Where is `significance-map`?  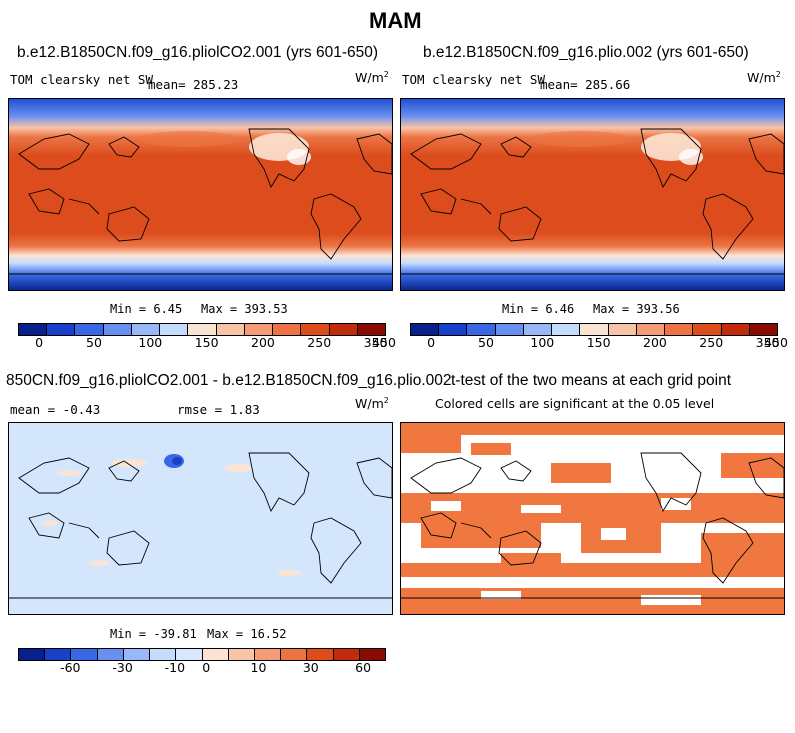
significance-map is located at coordinates (592, 518).